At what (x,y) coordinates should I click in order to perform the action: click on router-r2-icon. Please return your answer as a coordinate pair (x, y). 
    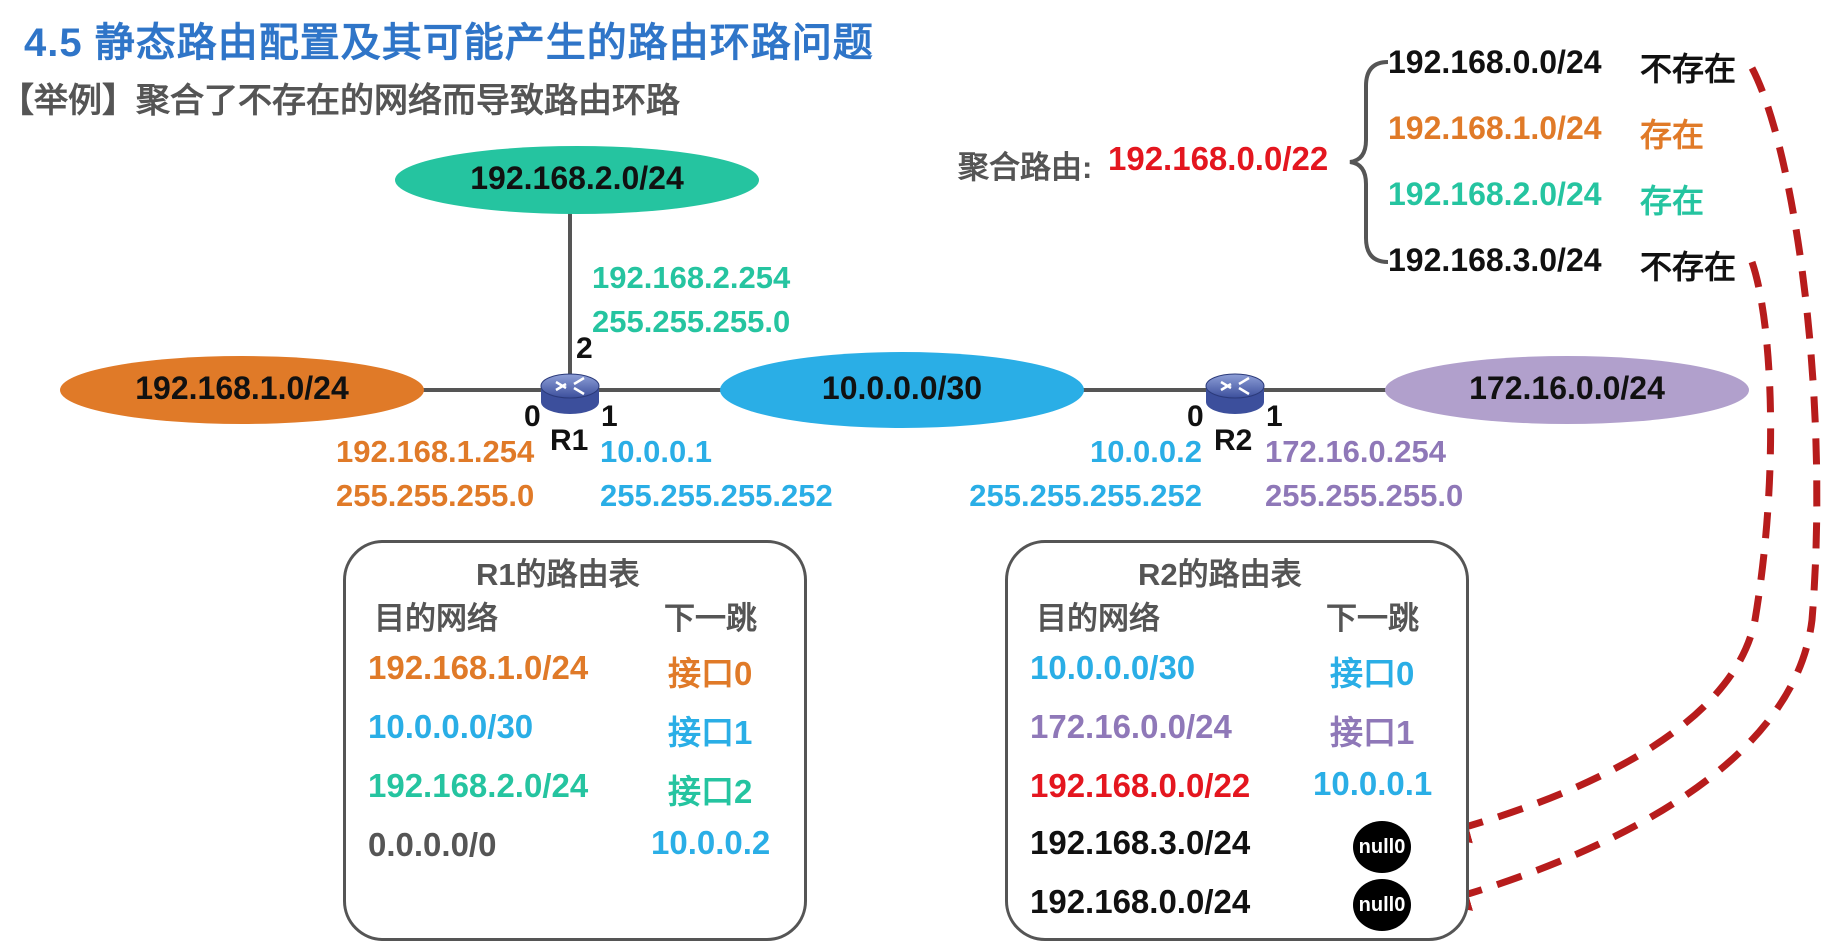
    Looking at the image, I should click on (1235, 393).